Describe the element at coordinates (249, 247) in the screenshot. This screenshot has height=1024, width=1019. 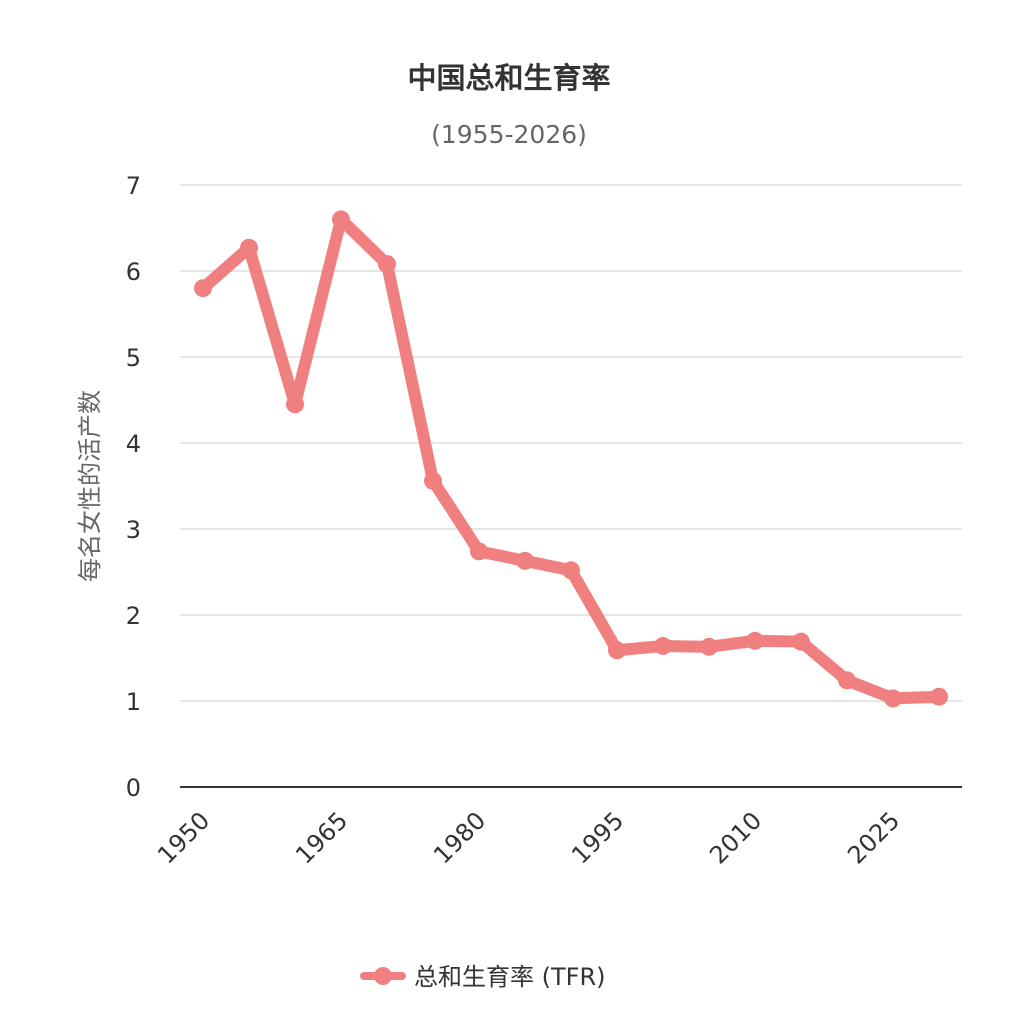
I see `data-point-1955` at that location.